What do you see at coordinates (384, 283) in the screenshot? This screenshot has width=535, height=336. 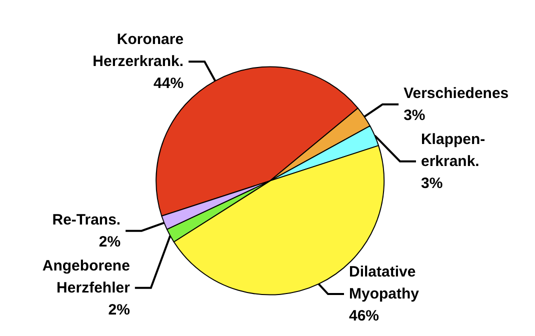 I see `slice-label: Dilatative Myopathy` at bounding box center [384, 283].